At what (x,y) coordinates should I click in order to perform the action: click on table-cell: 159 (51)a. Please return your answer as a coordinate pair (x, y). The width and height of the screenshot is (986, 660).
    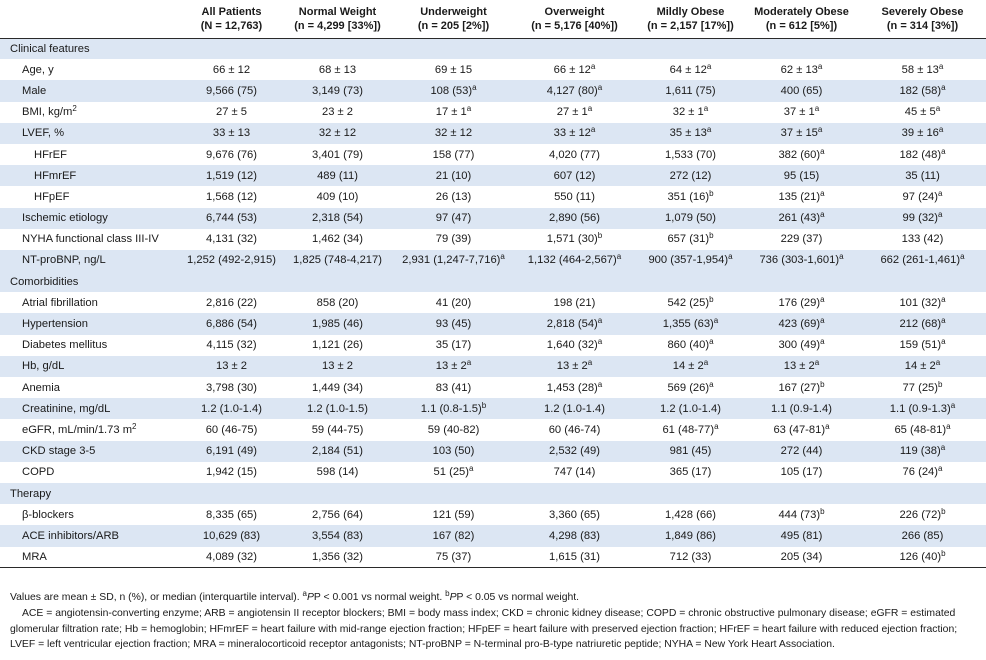
    Looking at the image, I should click on (922, 344).